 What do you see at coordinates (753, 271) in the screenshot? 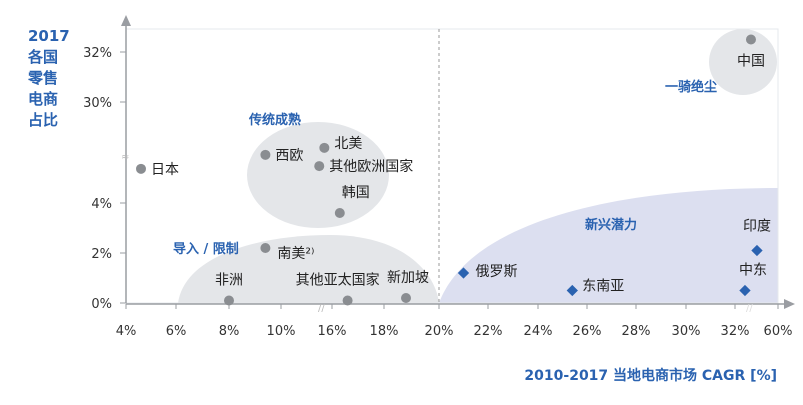
I see `point-label: 中东` at bounding box center [753, 271].